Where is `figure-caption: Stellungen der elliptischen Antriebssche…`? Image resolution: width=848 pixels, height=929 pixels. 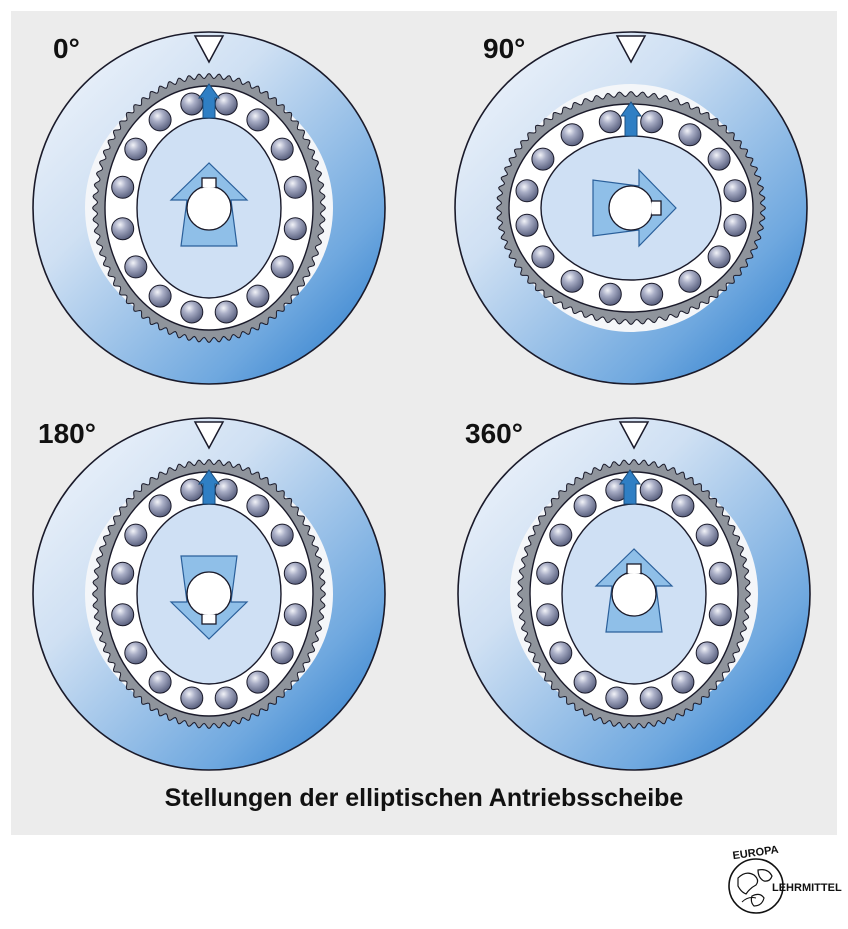 figure-caption: Stellungen der elliptischen Antriebssche… is located at coordinates (424, 798).